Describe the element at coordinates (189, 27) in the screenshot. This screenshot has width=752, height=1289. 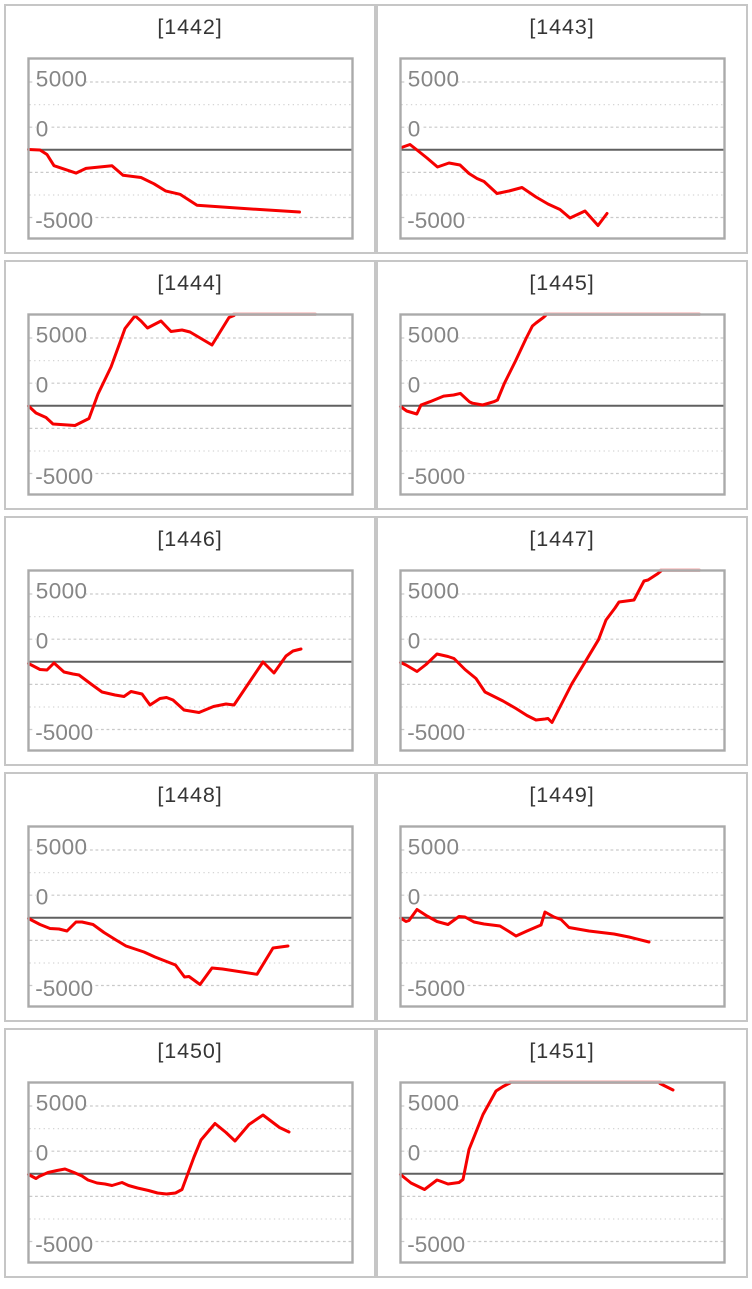
I see `svg-text: [1442]` at that location.